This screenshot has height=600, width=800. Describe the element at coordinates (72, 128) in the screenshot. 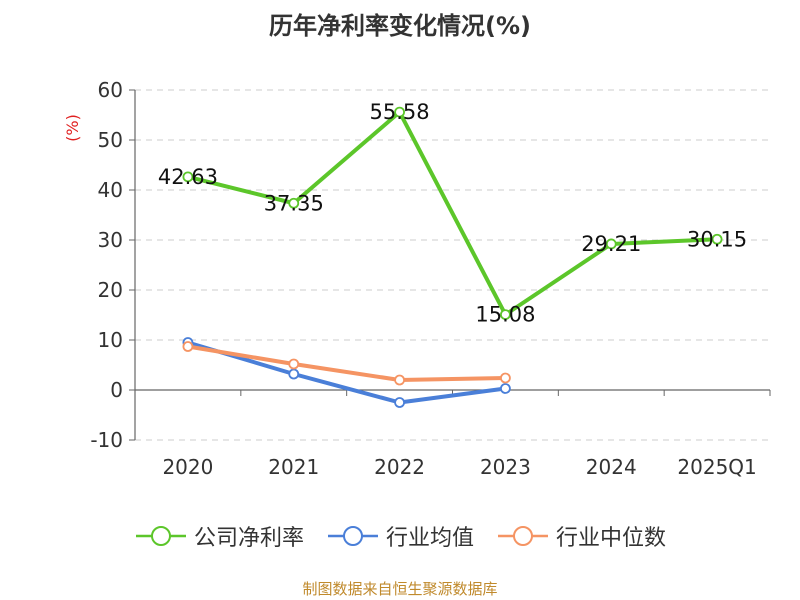

I see `y-axis-label: (%)` at that location.